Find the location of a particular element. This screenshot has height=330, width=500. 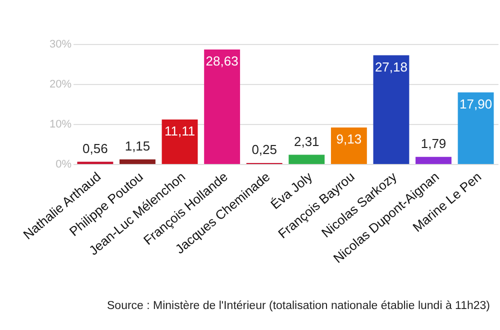

data-label: 2,31 is located at coordinates (307, 141).